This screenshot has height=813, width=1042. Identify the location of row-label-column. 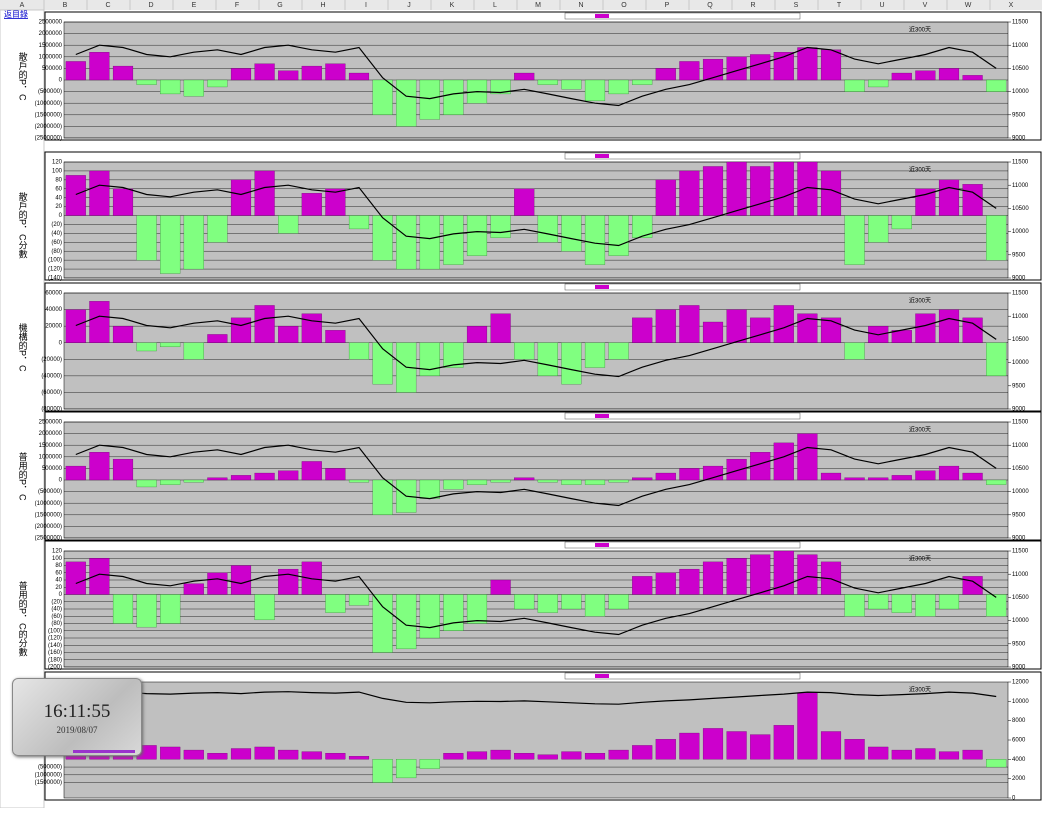
(22, 409).